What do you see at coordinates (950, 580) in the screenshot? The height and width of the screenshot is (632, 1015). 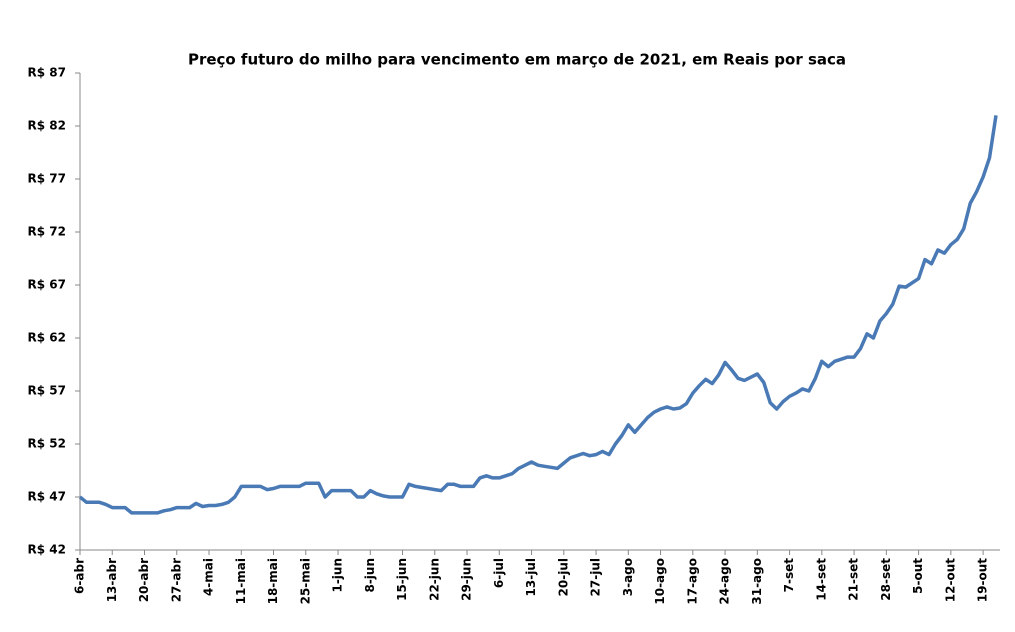 I see `x-tick-label: 12-out` at bounding box center [950, 580].